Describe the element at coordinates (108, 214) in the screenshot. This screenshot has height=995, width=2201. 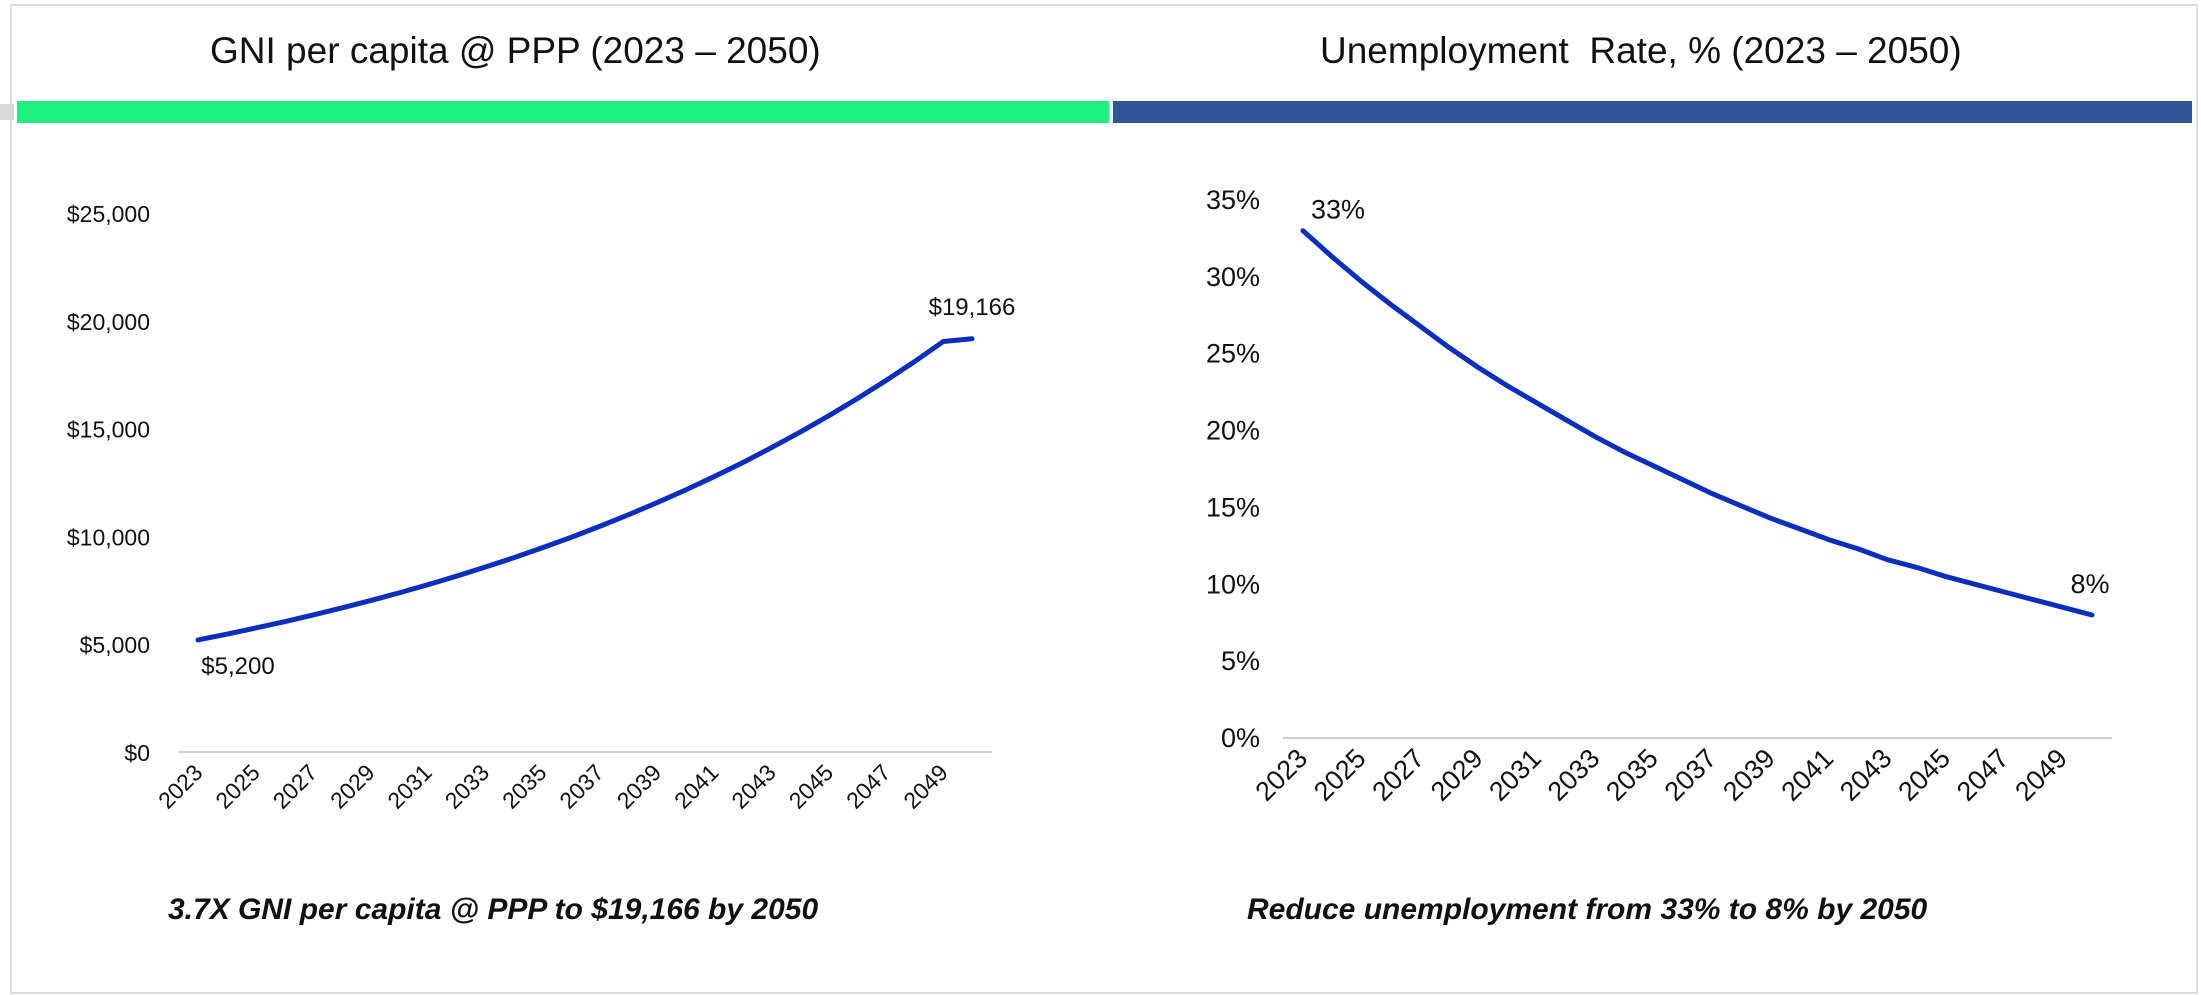
I see `gni-y-tick-label: $25,000` at that location.